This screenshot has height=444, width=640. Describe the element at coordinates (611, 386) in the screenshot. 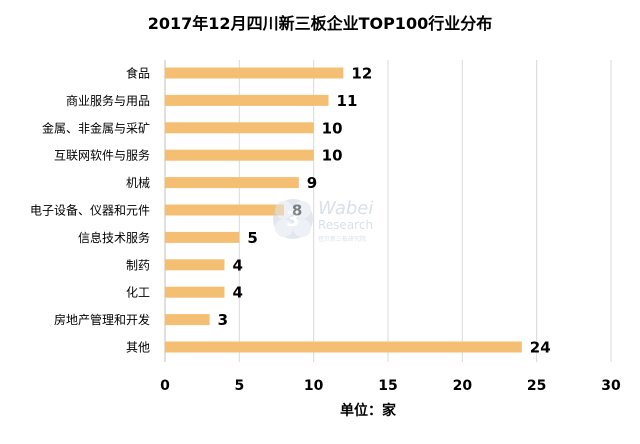

I see `x-tick-label: 30` at that location.